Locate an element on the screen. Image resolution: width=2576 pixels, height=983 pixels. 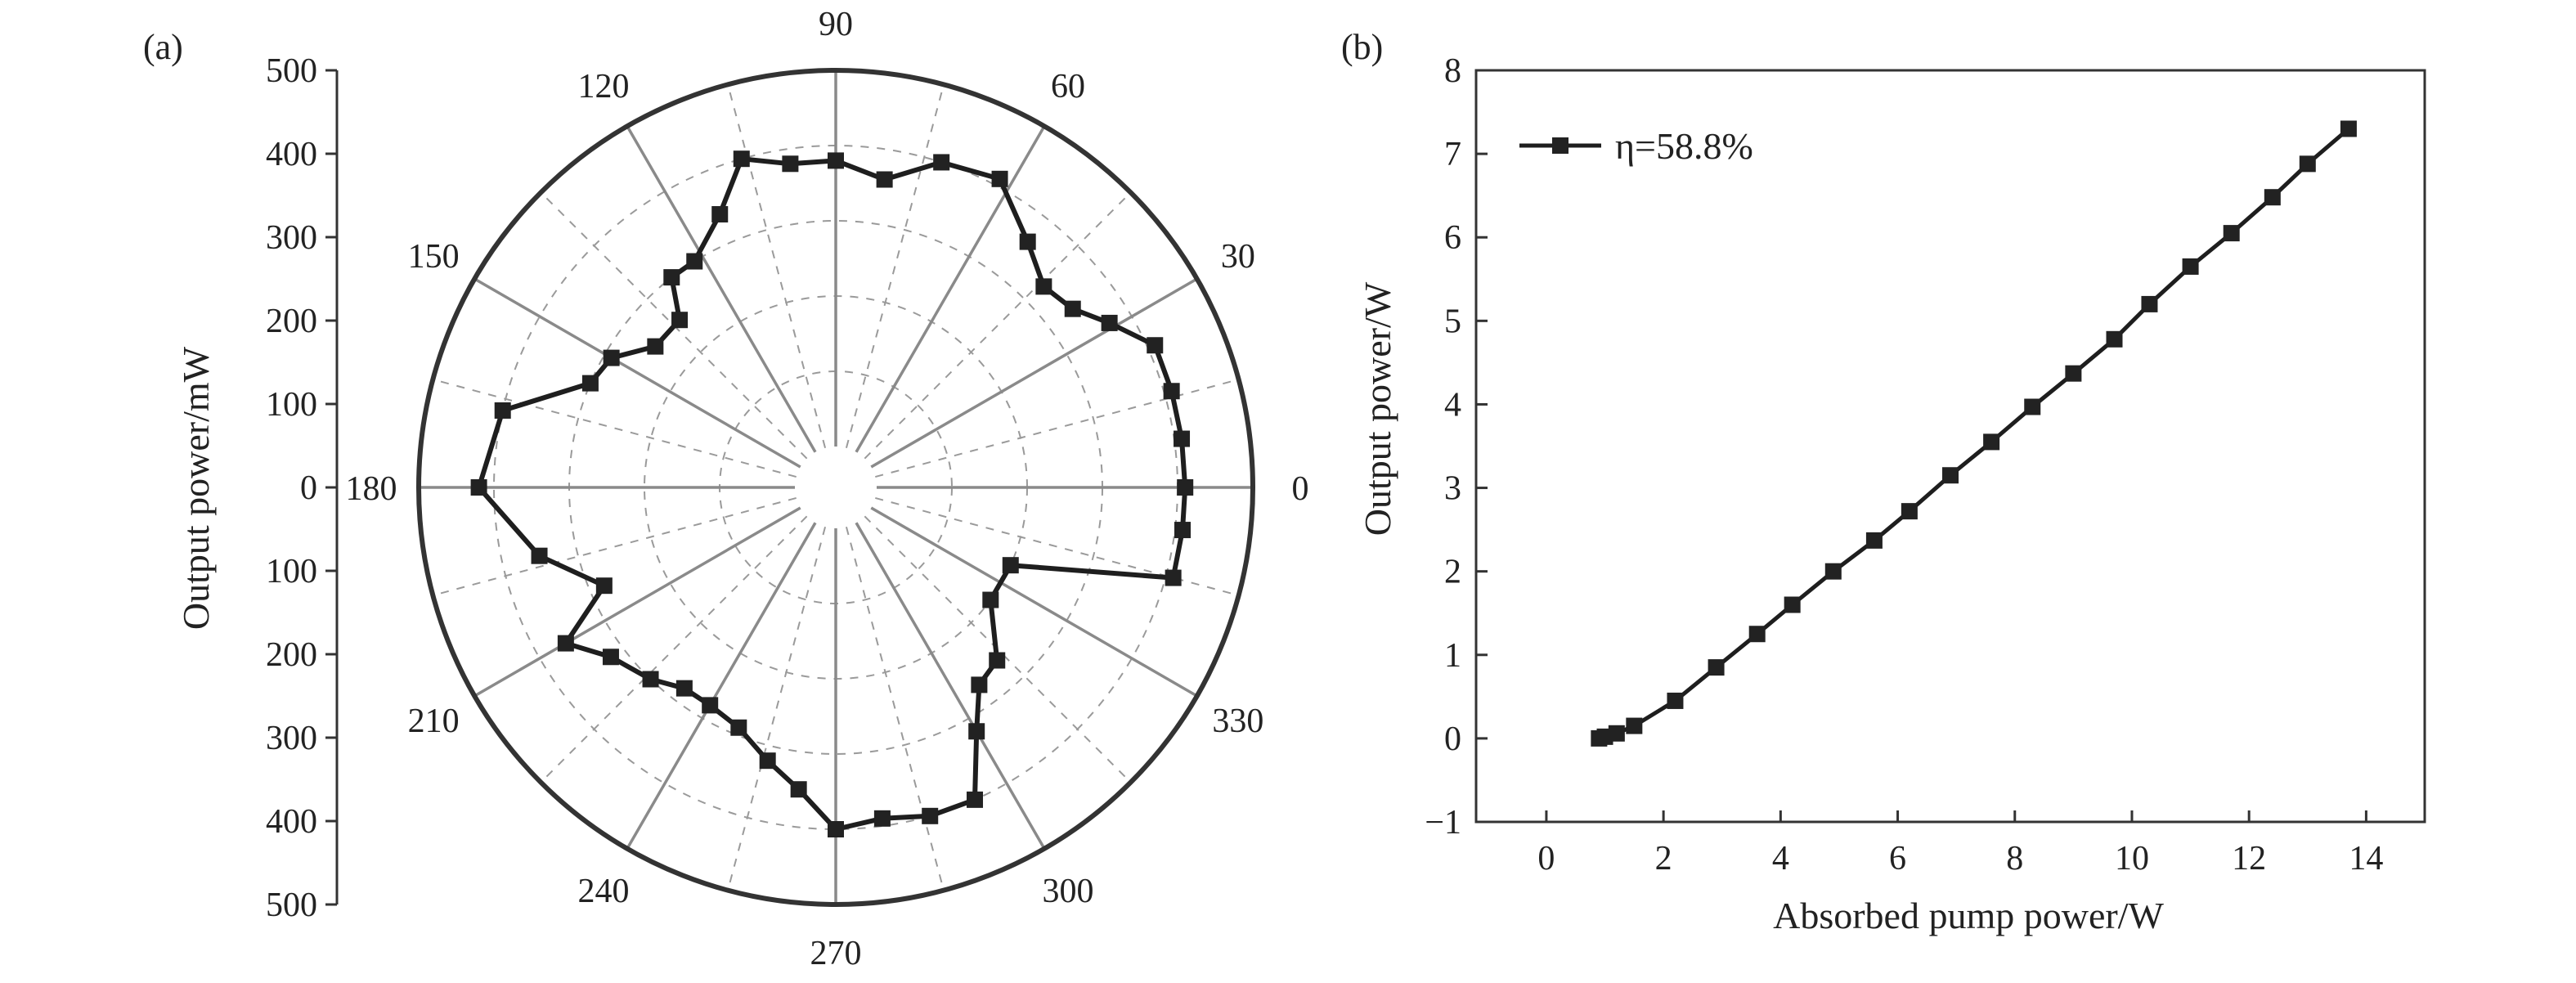
x-tick-label: 4 is located at coordinates (1781, 859).